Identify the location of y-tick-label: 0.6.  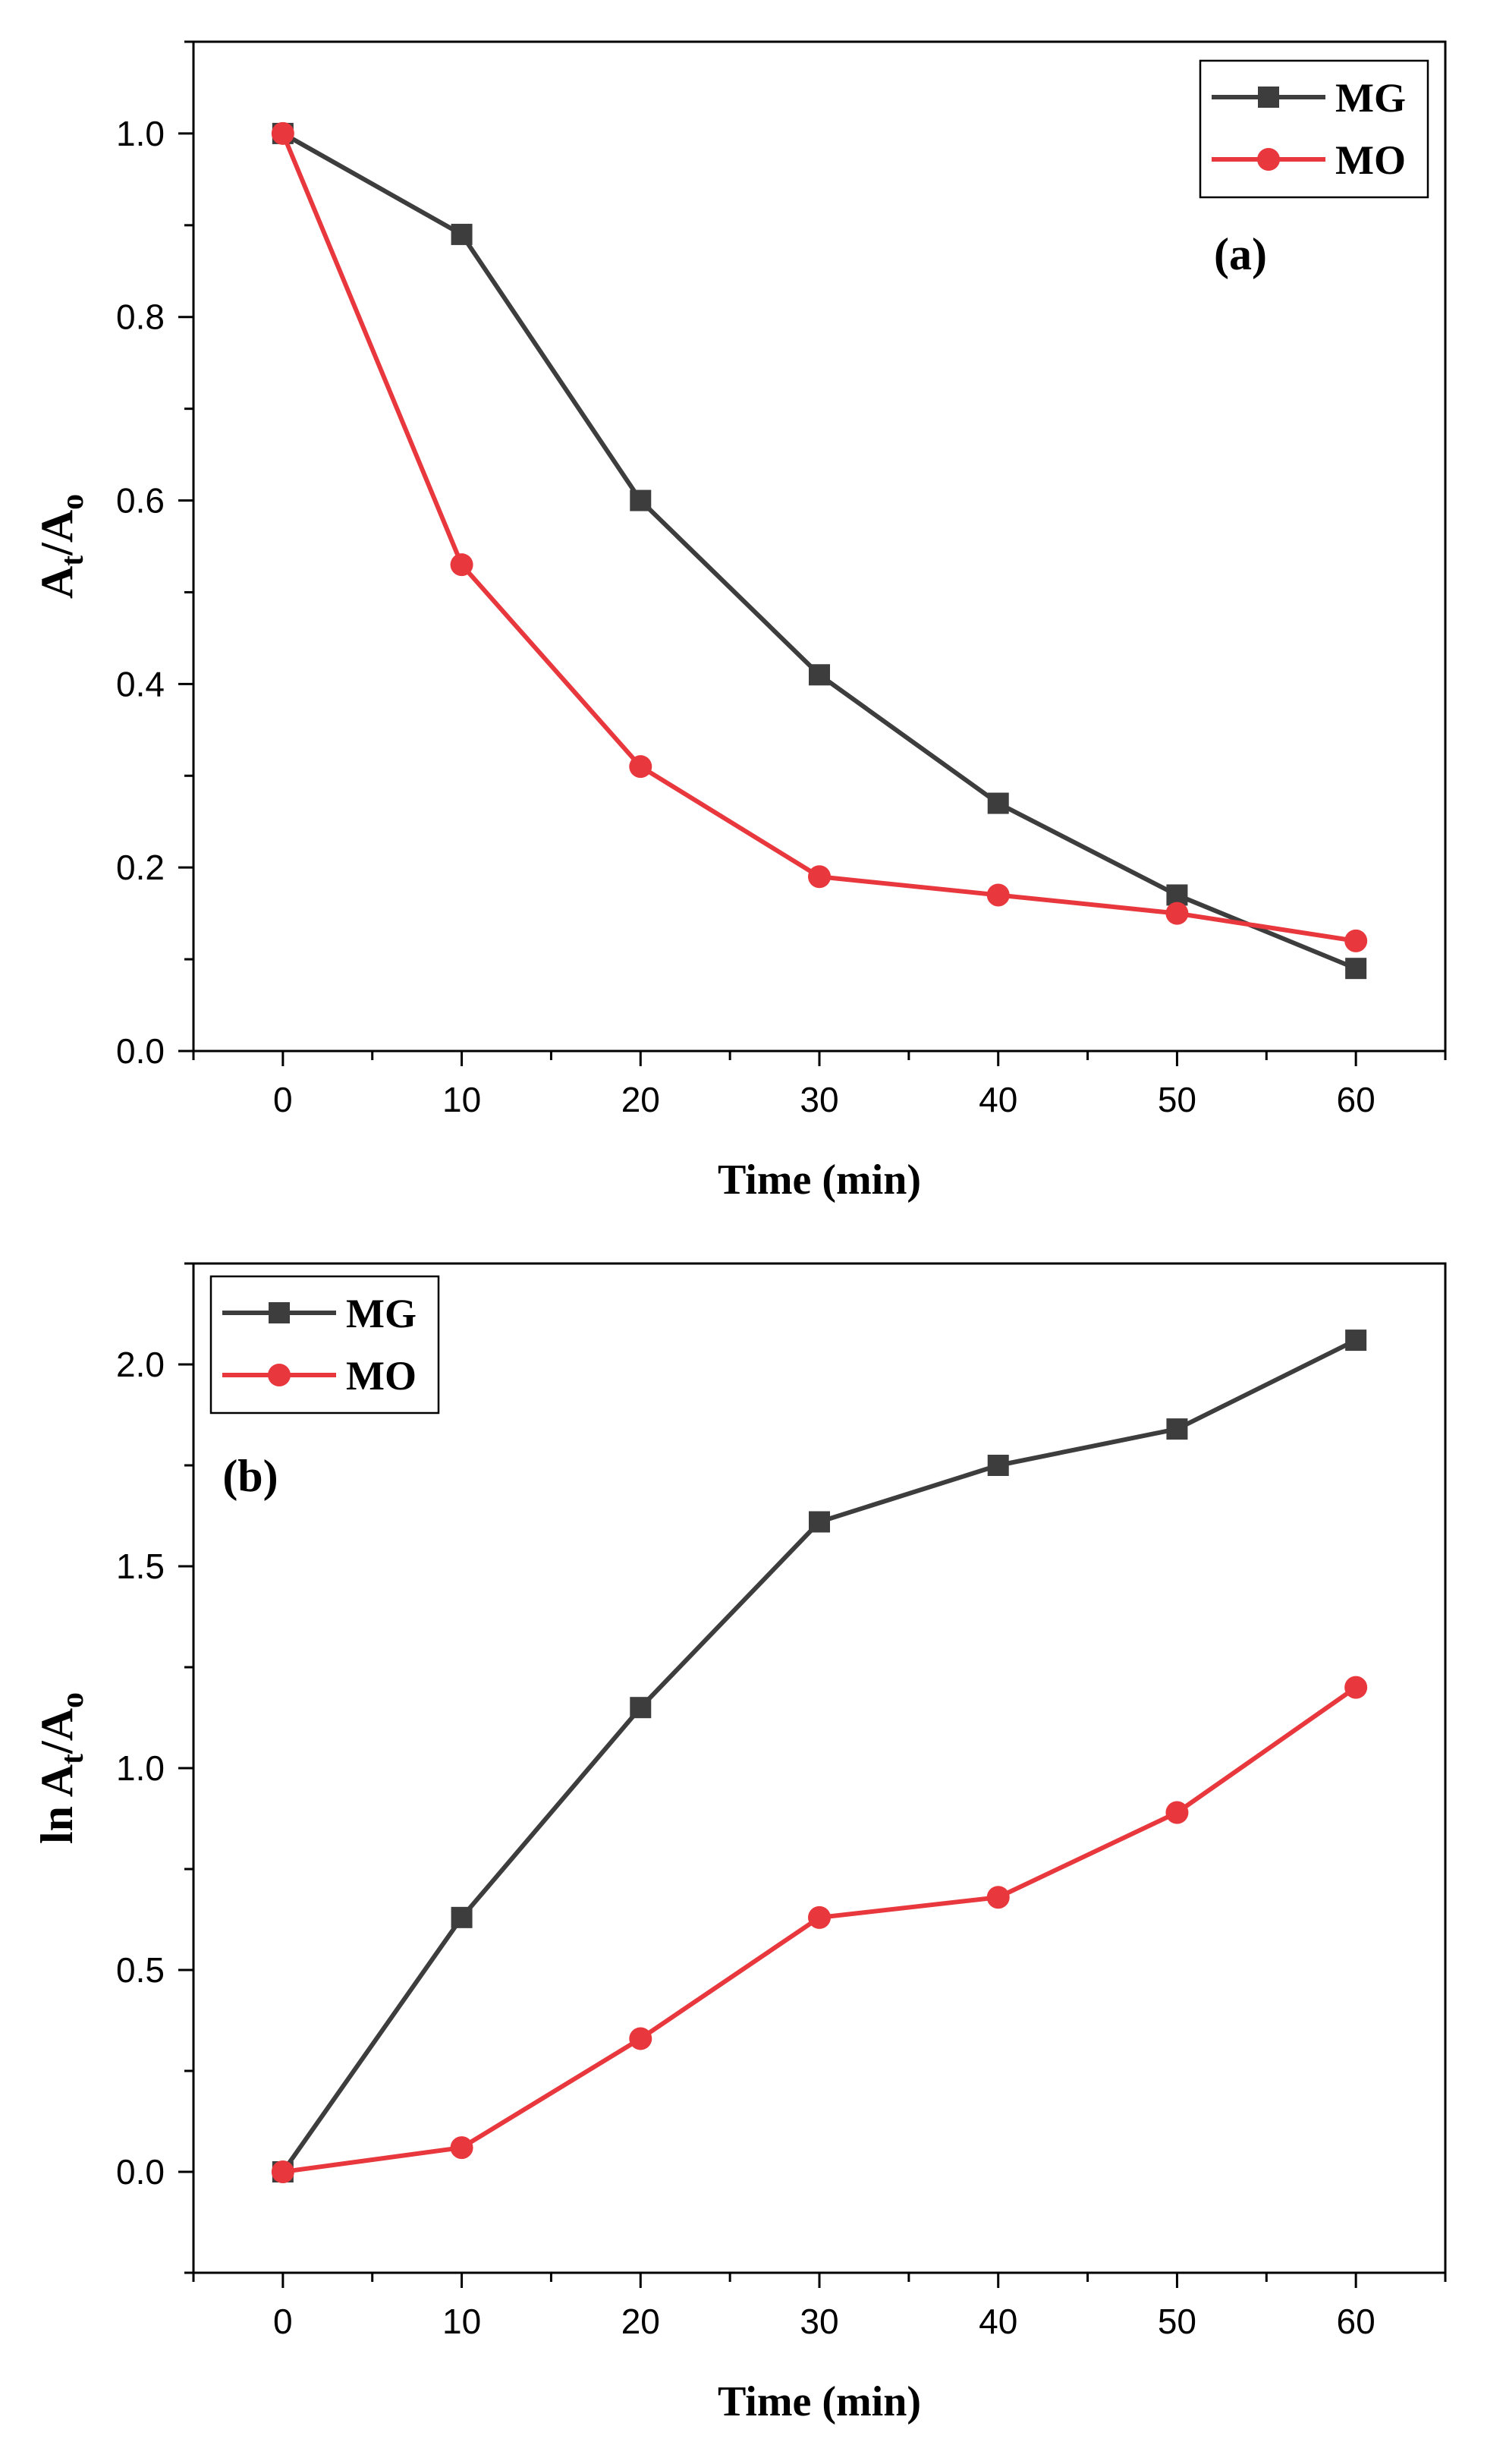
(140, 501).